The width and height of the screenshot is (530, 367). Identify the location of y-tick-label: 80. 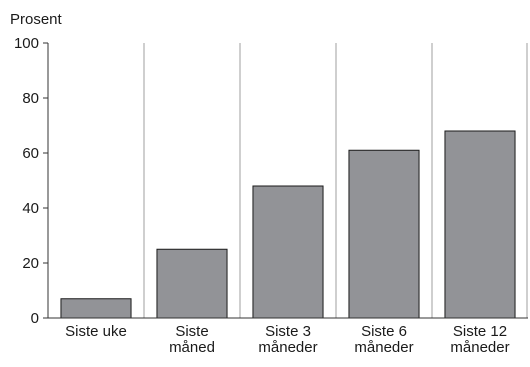
(30, 98).